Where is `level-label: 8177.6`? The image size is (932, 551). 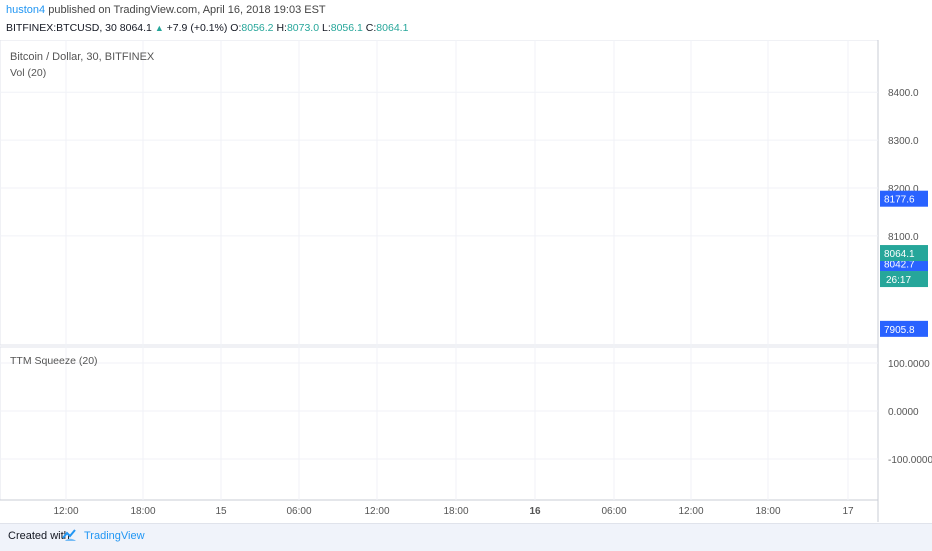
level-label: 8177.6 is located at coordinates (899, 200).